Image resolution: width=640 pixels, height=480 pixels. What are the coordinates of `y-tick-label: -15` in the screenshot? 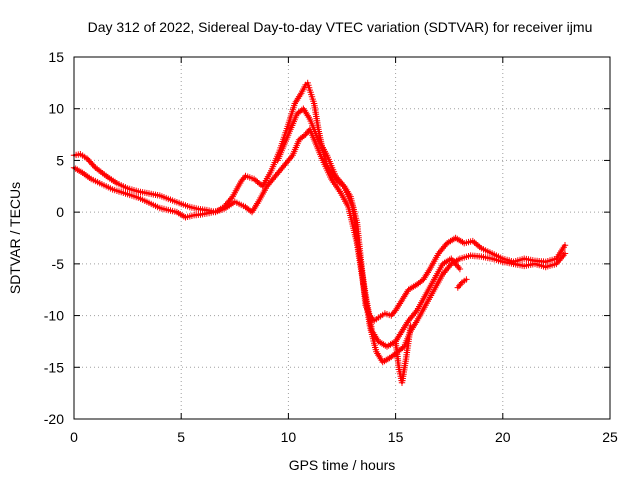 It's located at (54, 367).